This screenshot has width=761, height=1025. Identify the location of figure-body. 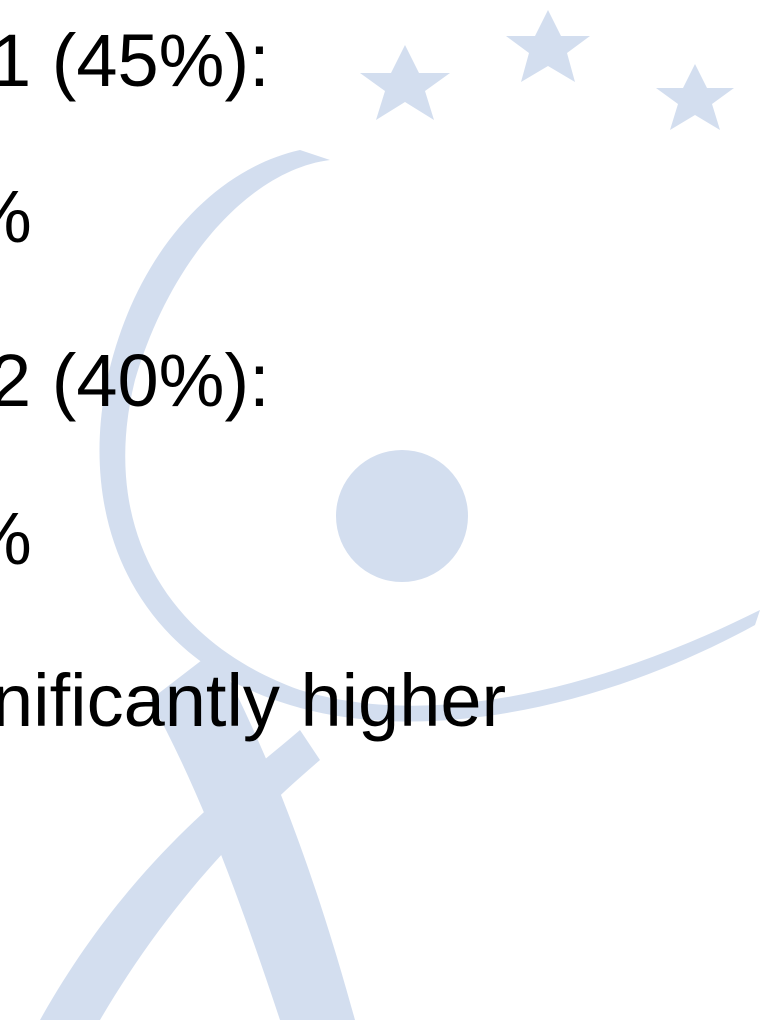
(252, 835).